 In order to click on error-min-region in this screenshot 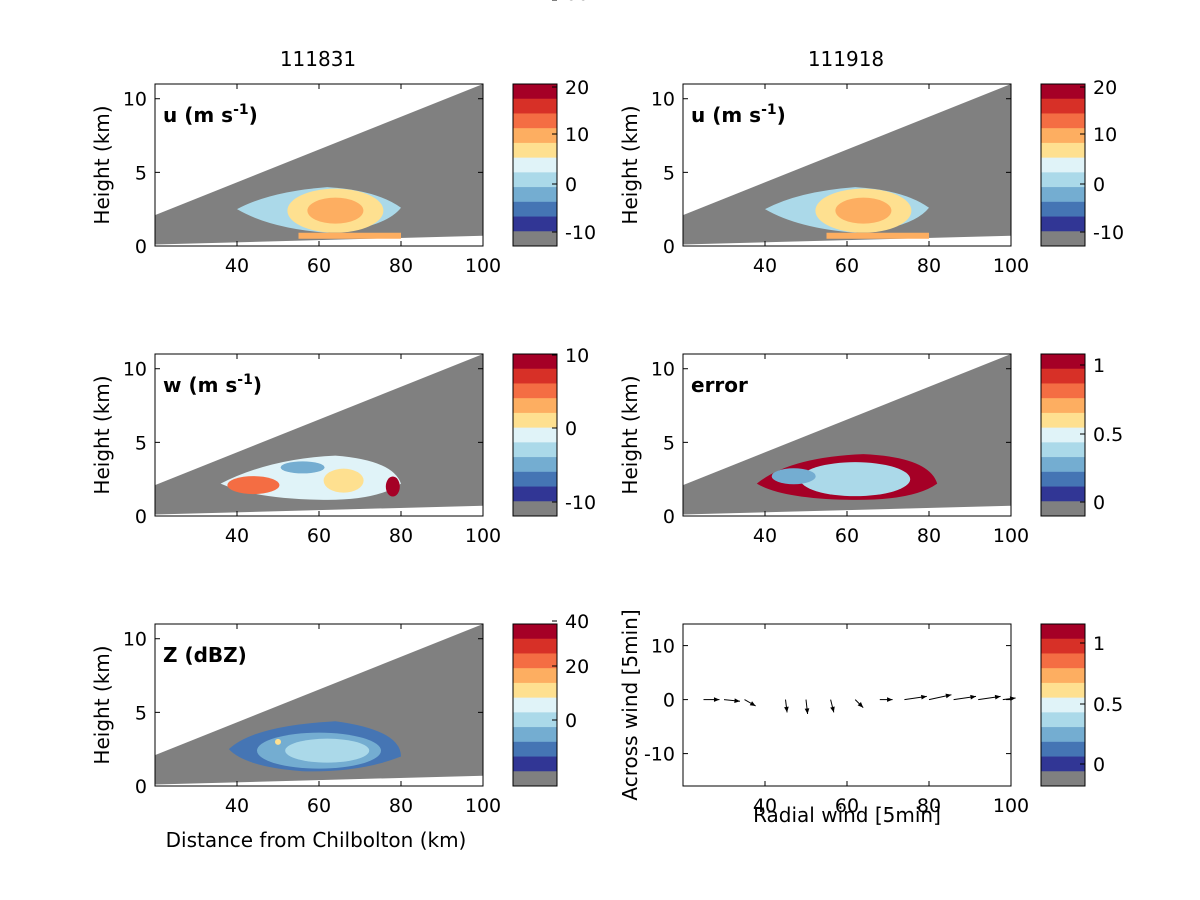, I will do `click(793, 476)`.